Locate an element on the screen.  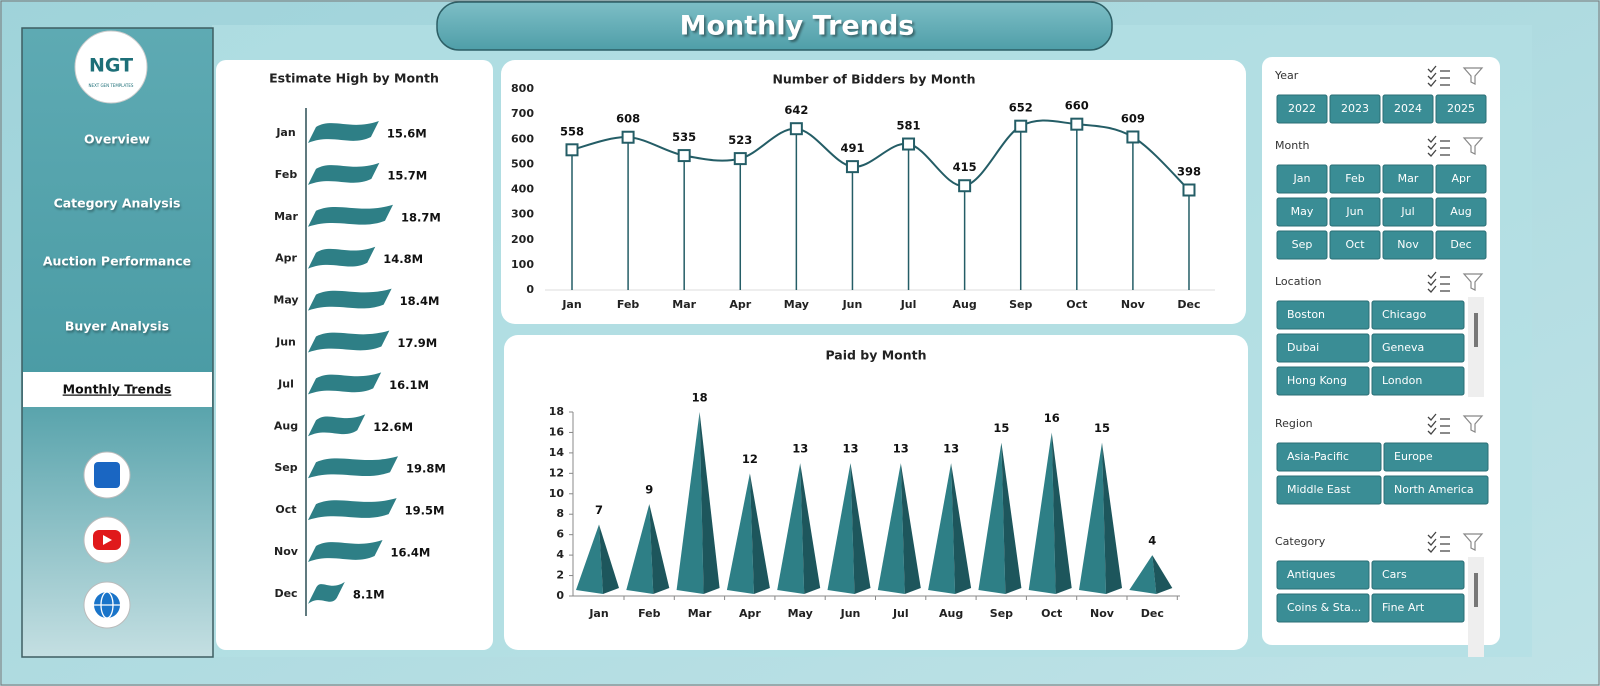
category-label: Jan is located at coordinates (285, 132).